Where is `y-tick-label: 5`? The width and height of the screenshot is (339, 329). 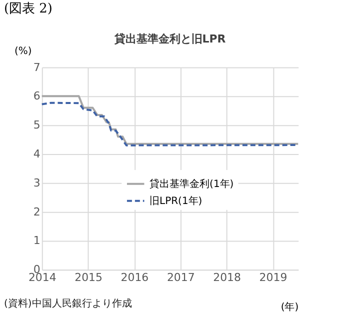 y-tick-label: 5 is located at coordinates (36, 125).